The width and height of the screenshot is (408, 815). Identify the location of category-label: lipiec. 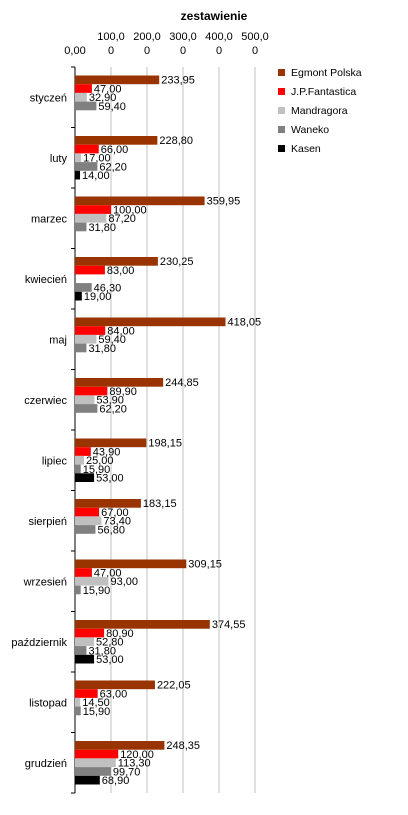
(55, 461).